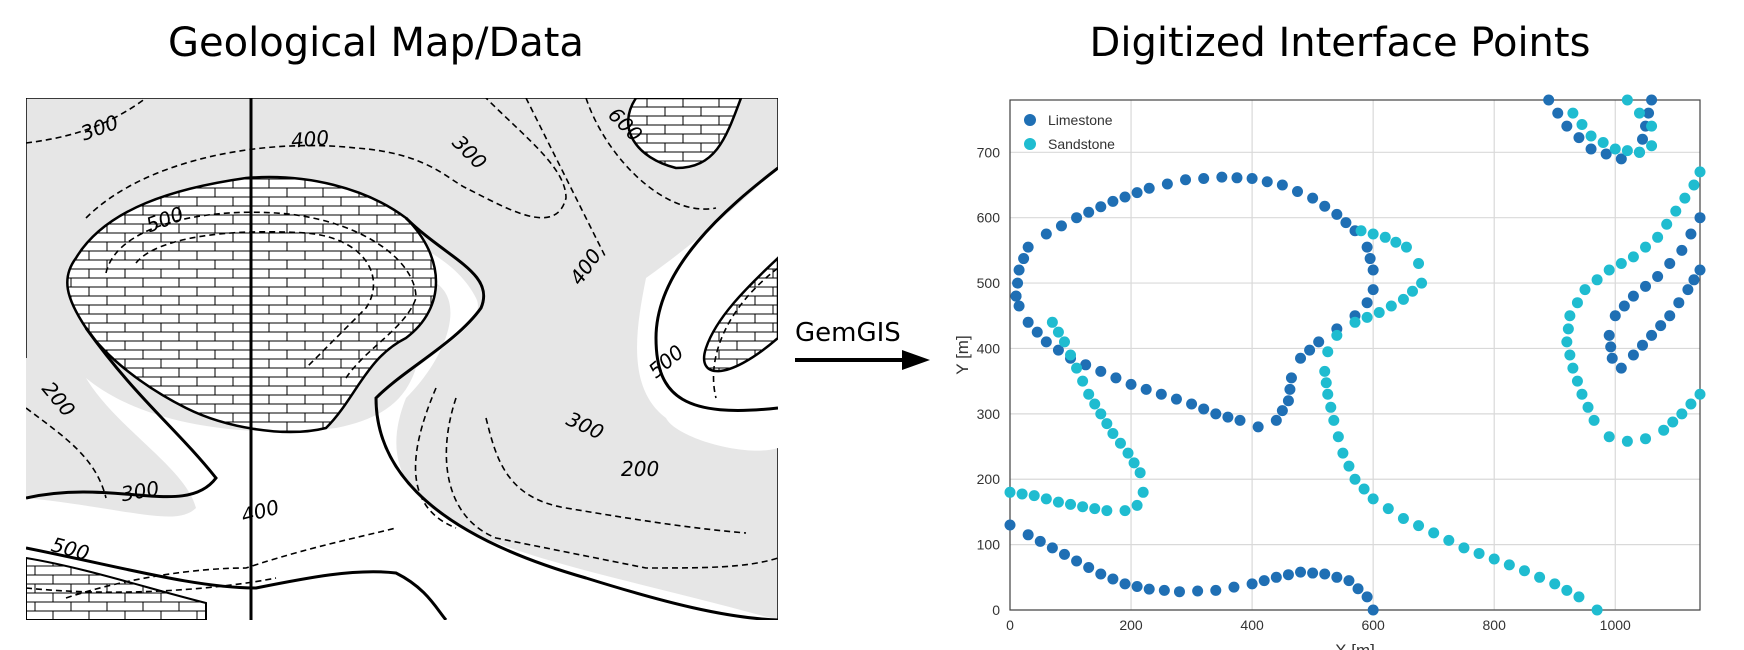 This screenshot has height=650, width=1744. I want to click on contour-label: 400, so click(310, 138).